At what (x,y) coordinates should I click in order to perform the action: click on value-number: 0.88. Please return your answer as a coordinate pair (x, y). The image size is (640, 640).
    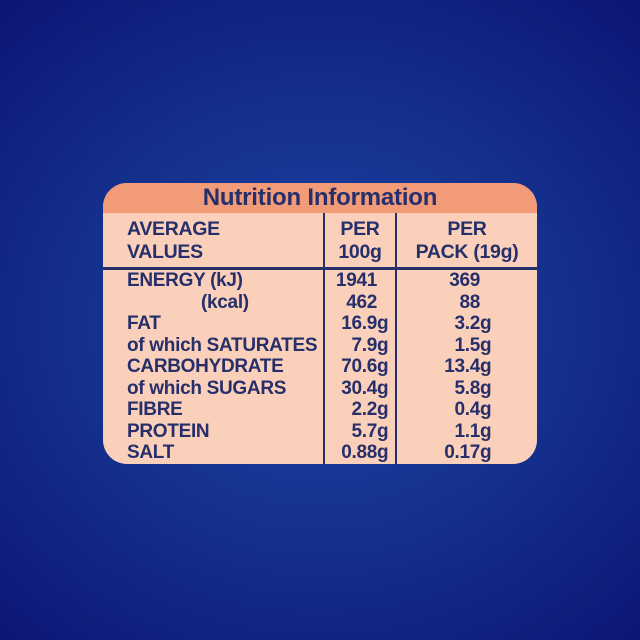
    Looking at the image, I should click on (359, 453).